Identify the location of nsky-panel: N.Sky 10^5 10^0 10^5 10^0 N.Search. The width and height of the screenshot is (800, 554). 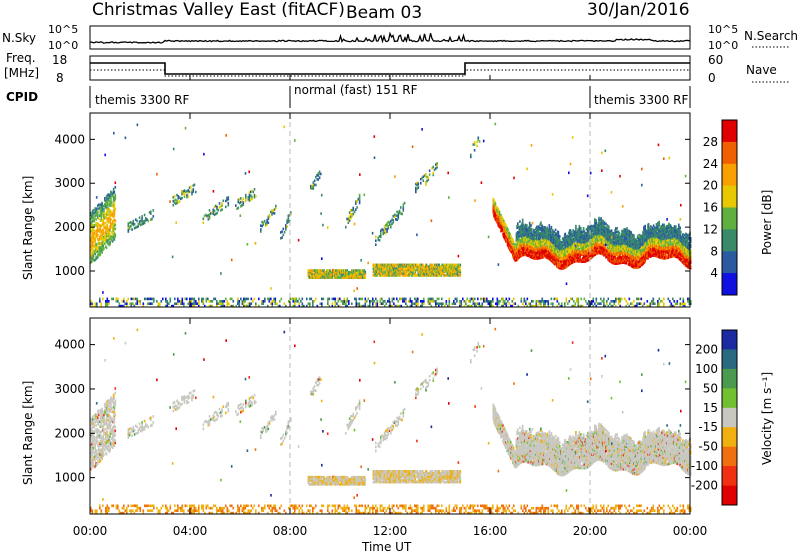
(400, 37).